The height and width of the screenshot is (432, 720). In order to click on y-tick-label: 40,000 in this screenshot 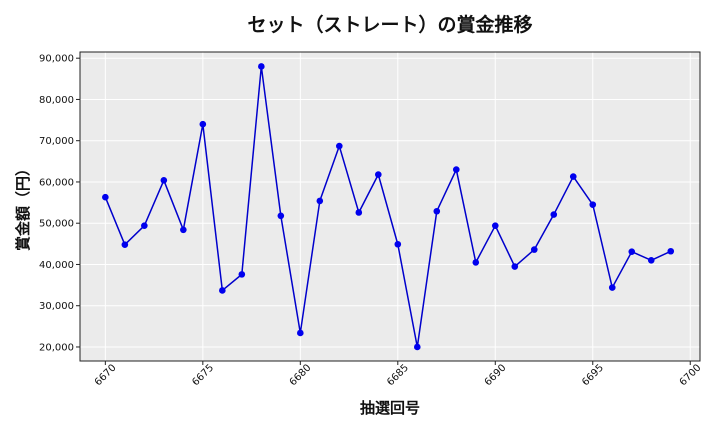, I will do `click(56, 265)`.